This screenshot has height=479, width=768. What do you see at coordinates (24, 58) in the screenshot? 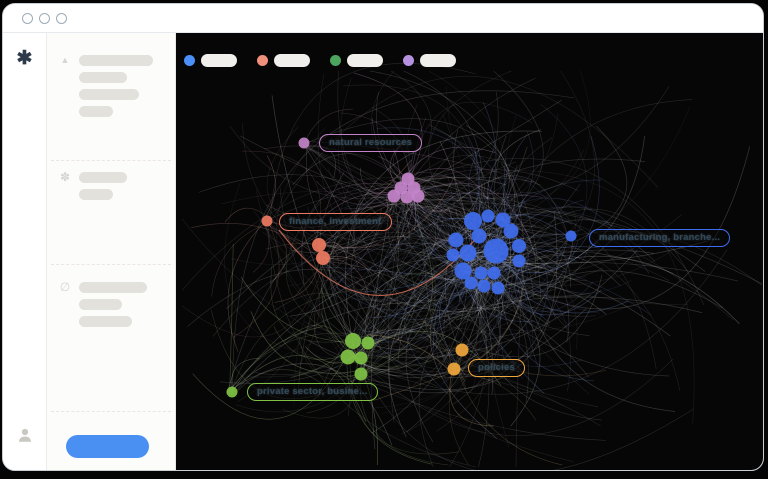
I see `app-logo-asterisk-icon: ✱` at bounding box center [24, 58].